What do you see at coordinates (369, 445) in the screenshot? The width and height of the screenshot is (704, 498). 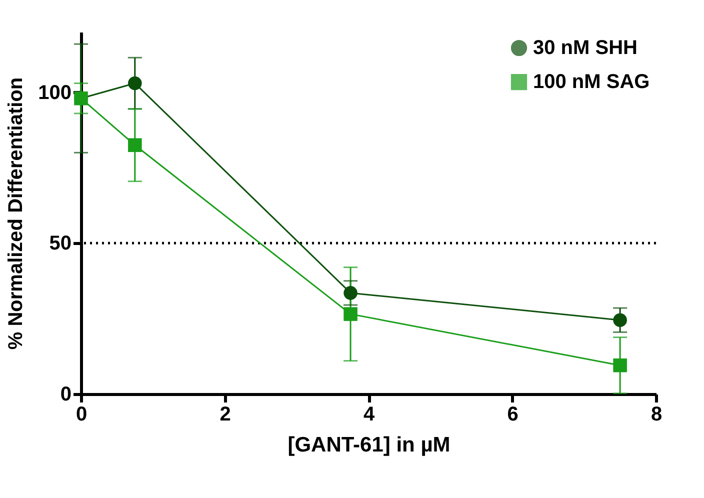 I see `x-axis-title: [GANT-61] in µM` at bounding box center [369, 445].